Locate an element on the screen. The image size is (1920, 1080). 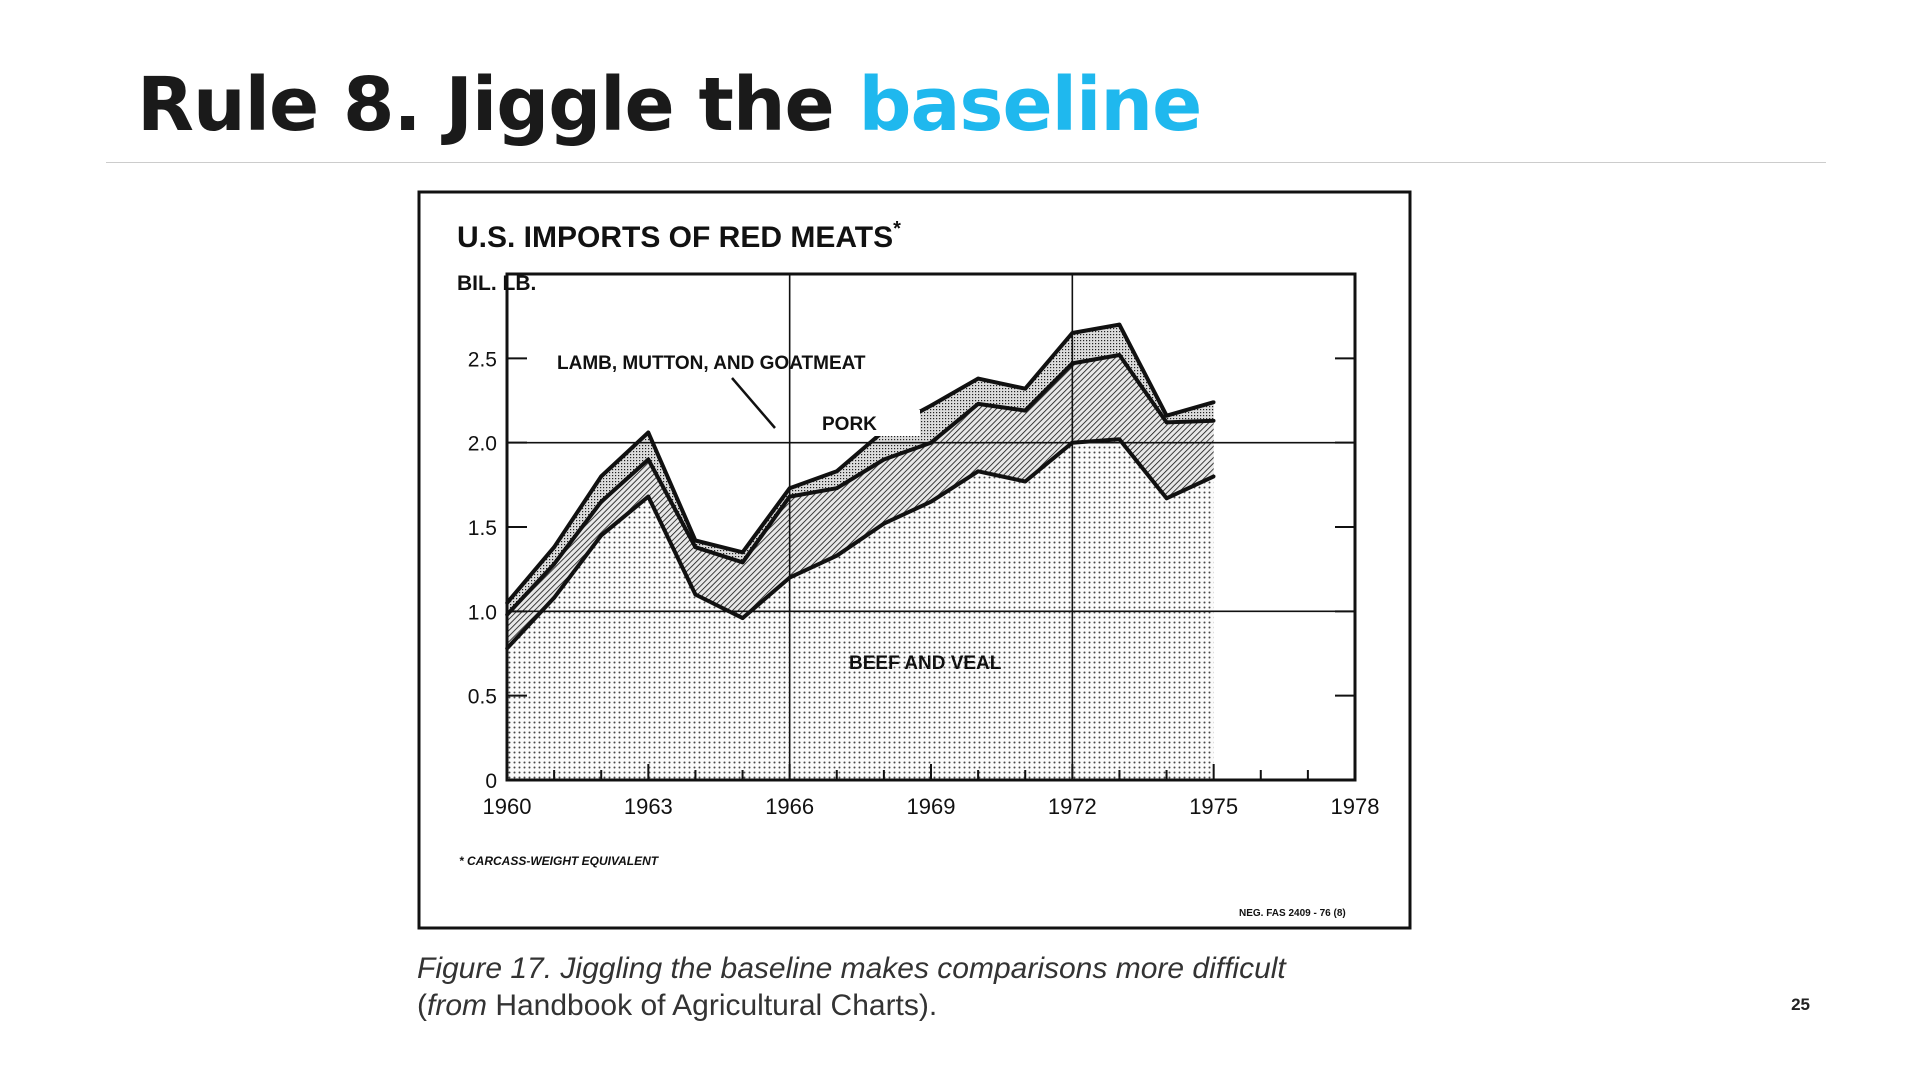
y-tick-label: 2.0 is located at coordinates (482, 444).